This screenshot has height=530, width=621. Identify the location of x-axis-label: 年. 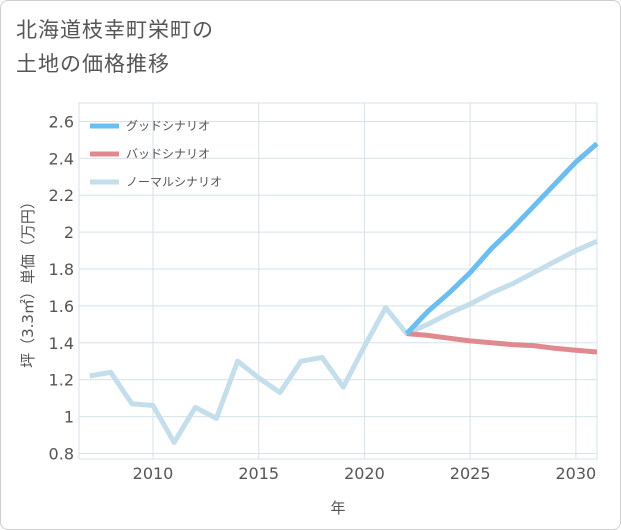
(337, 508).